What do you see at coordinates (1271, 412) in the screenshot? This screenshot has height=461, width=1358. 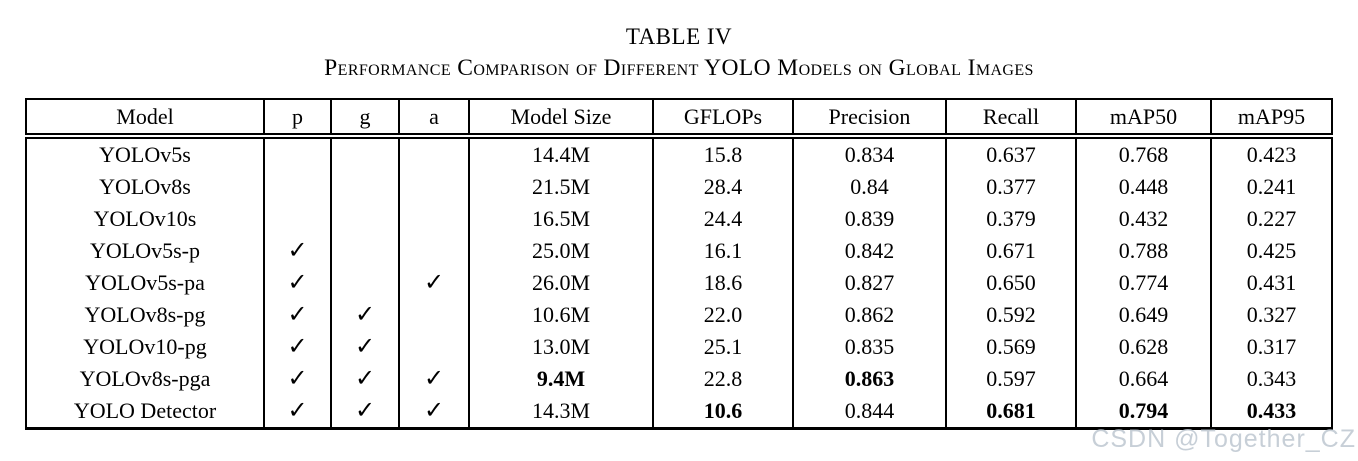 I see `map95-cell: 0.433` at bounding box center [1271, 412].